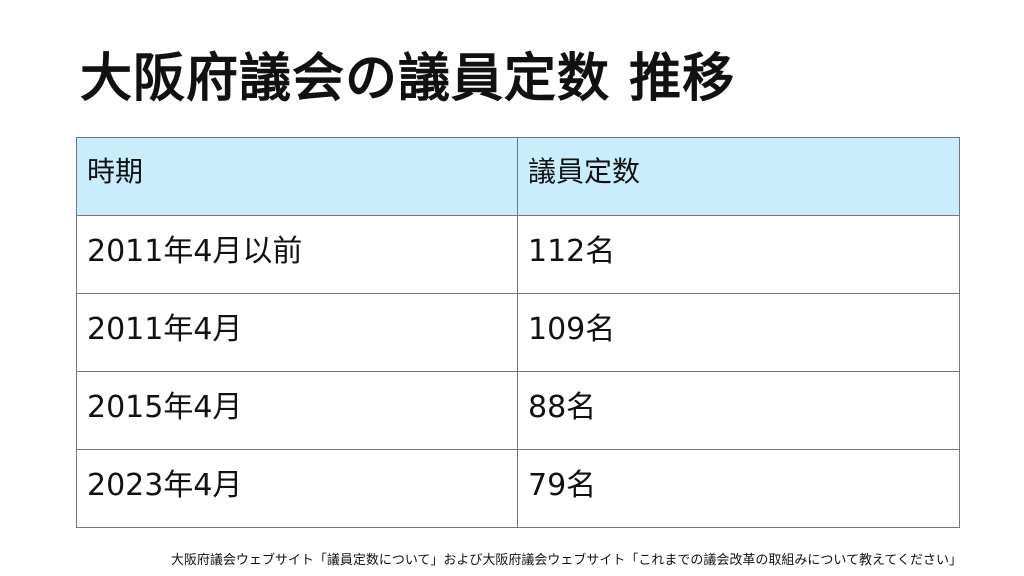 The height and width of the screenshot is (576, 1024). Describe the element at coordinates (297, 176) in the screenshot. I see `header-period: 時期` at that location.